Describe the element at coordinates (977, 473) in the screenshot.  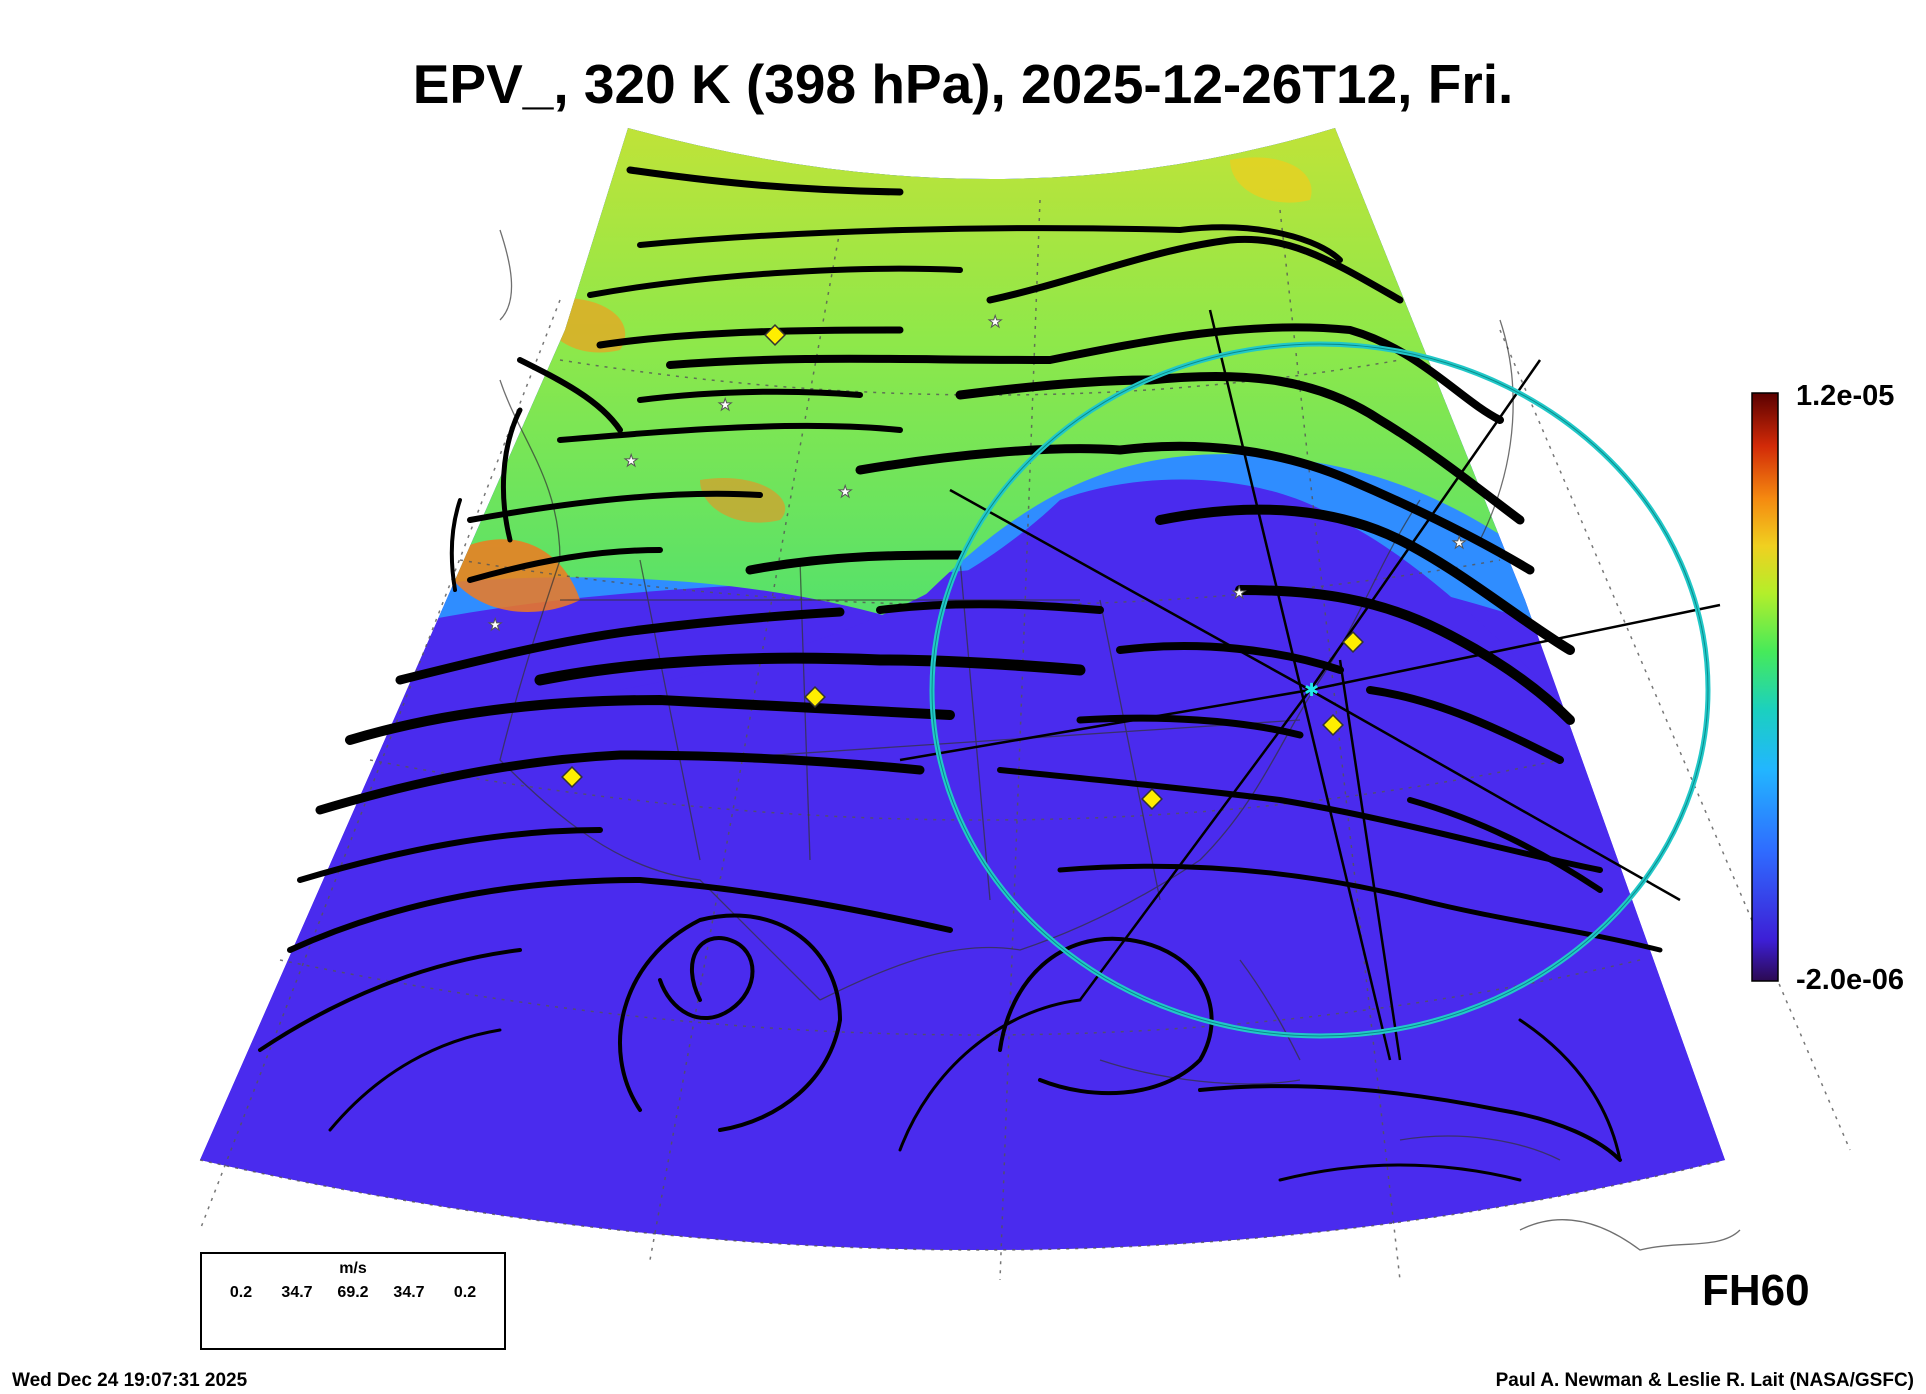
I see `star-markers: ★ ★ ★ ★ ★ ★ ★` at that location.